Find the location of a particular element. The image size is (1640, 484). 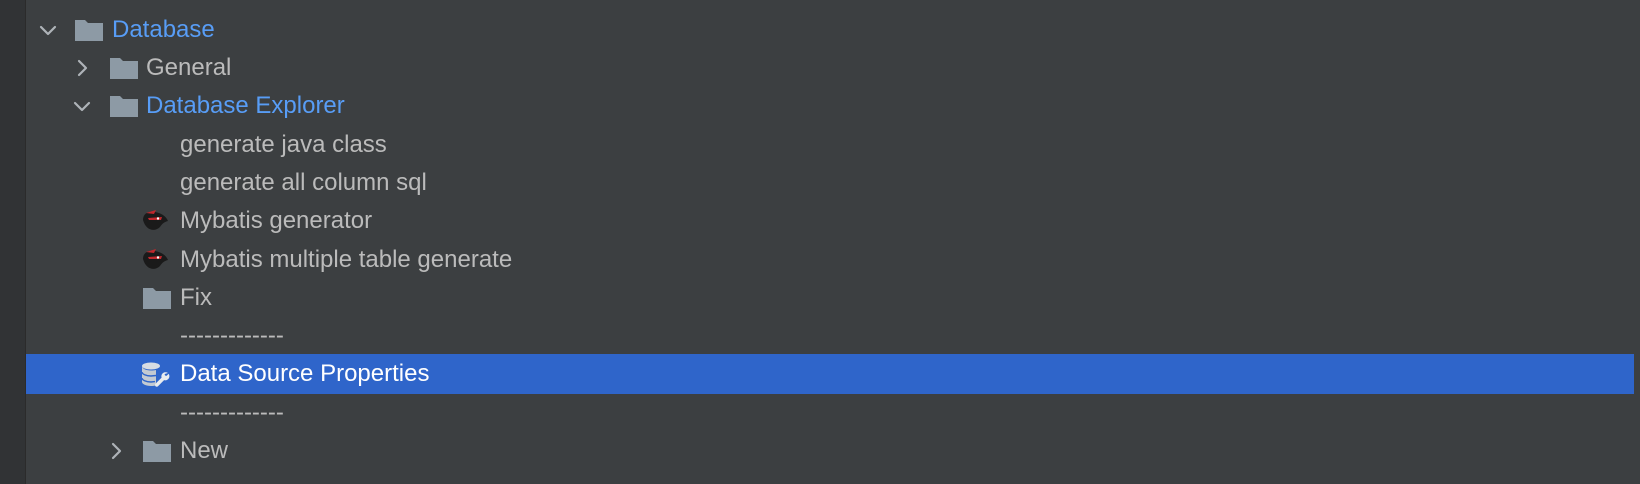

tree-item-generate-all-column-sql: generate all column sql is located at coordinates (830, 183).